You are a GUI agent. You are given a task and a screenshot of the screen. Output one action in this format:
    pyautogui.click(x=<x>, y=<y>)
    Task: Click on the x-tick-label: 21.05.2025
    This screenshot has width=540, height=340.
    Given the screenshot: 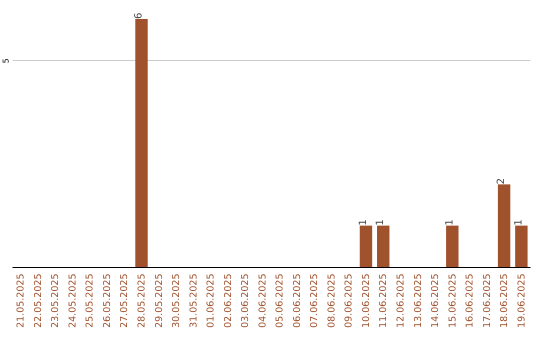 What is the action you would take?
    pyautogui.click(x=21, y=301)
    